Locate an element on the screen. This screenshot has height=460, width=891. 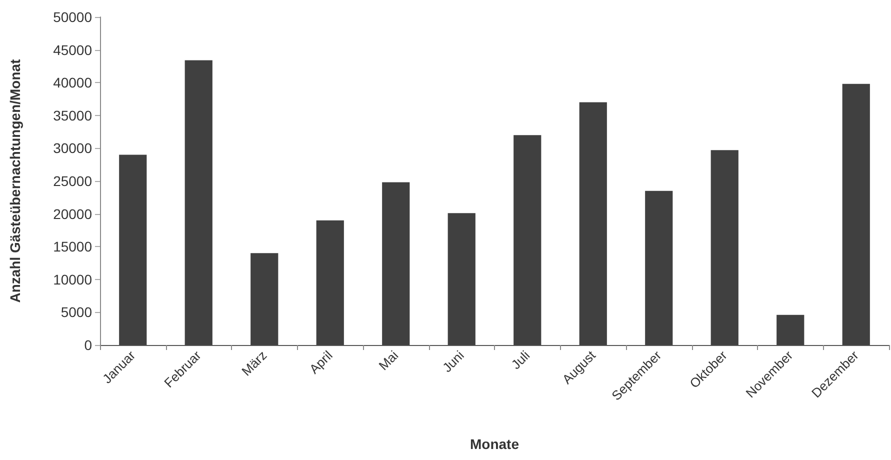
y-tick-label: 0 is located at coordinates (88, 345).